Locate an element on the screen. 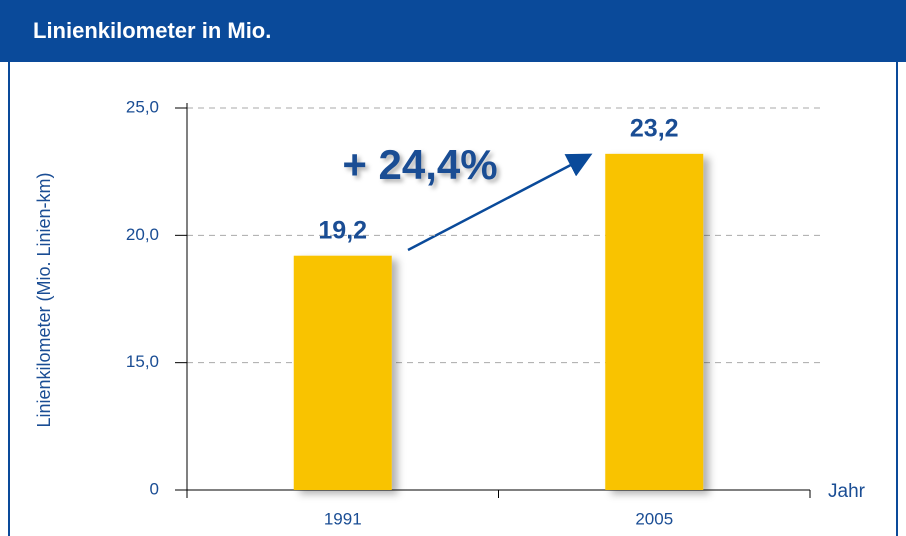 This screenshot has height=536, width=906. y-tick-label: 0 is located at coordinates (154, 488).